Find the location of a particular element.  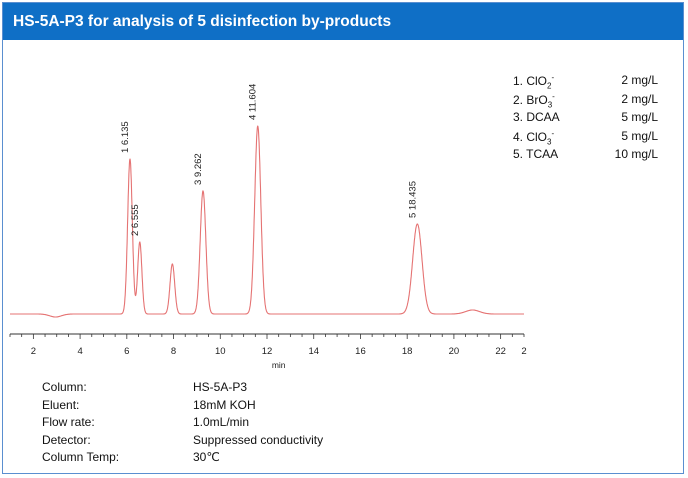

condition-row: Column Temp: 30℃ is located at coordinates (202, 459).